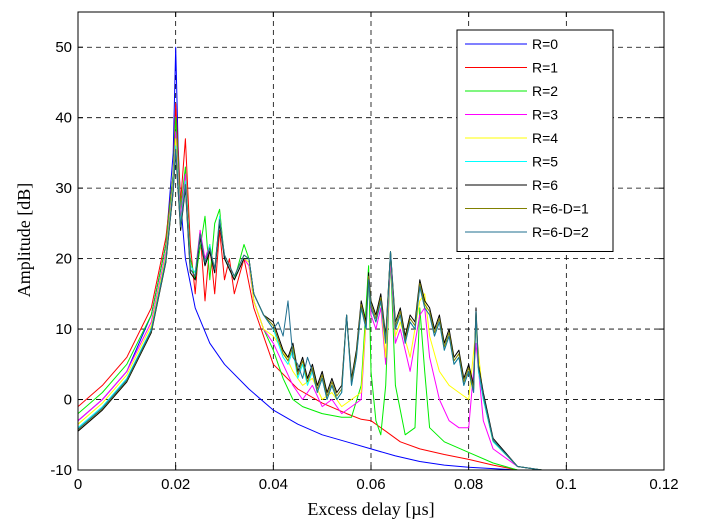 The height and width of the screenshot is (526, 701). I want to click on y-tick-label: 30, so click(63, 188).